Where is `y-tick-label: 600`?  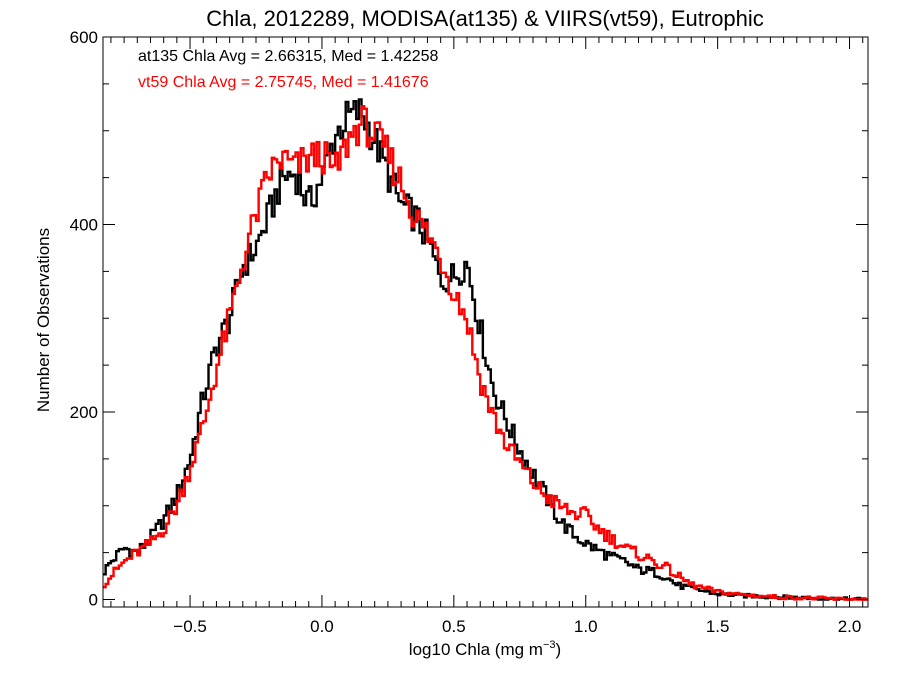 y-tick-label: 600 is located at coordinates (84, 37).